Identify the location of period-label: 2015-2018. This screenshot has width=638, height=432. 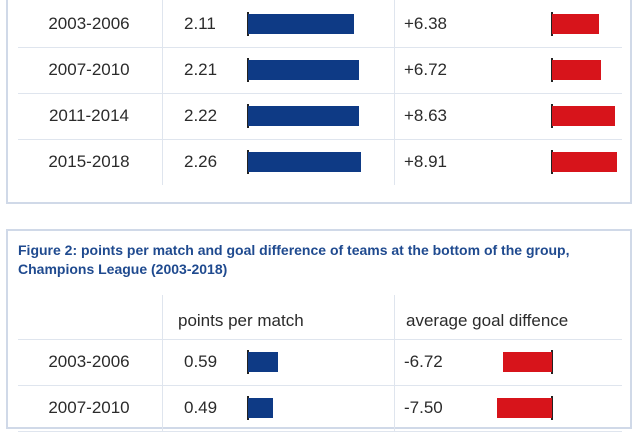
(89, 161).